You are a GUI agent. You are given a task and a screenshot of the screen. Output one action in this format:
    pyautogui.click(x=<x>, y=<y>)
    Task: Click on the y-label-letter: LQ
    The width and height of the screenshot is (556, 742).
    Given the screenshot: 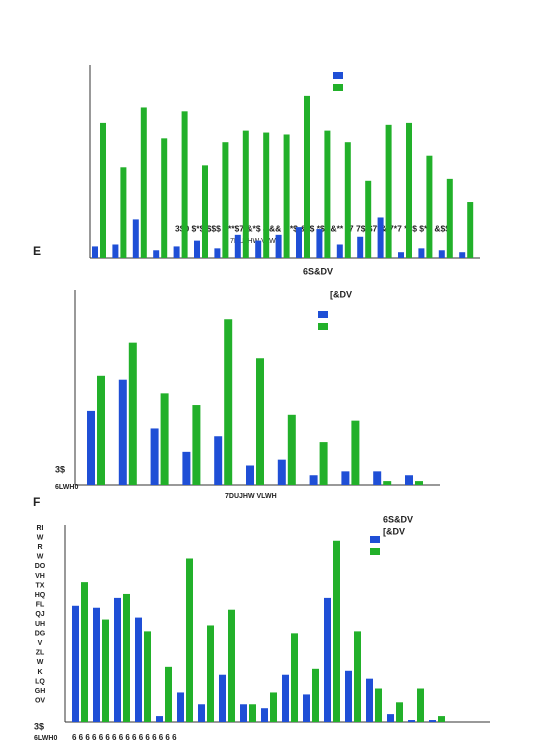 What is the action you would take?
    pyautogui.click(x=40, y=681)
    